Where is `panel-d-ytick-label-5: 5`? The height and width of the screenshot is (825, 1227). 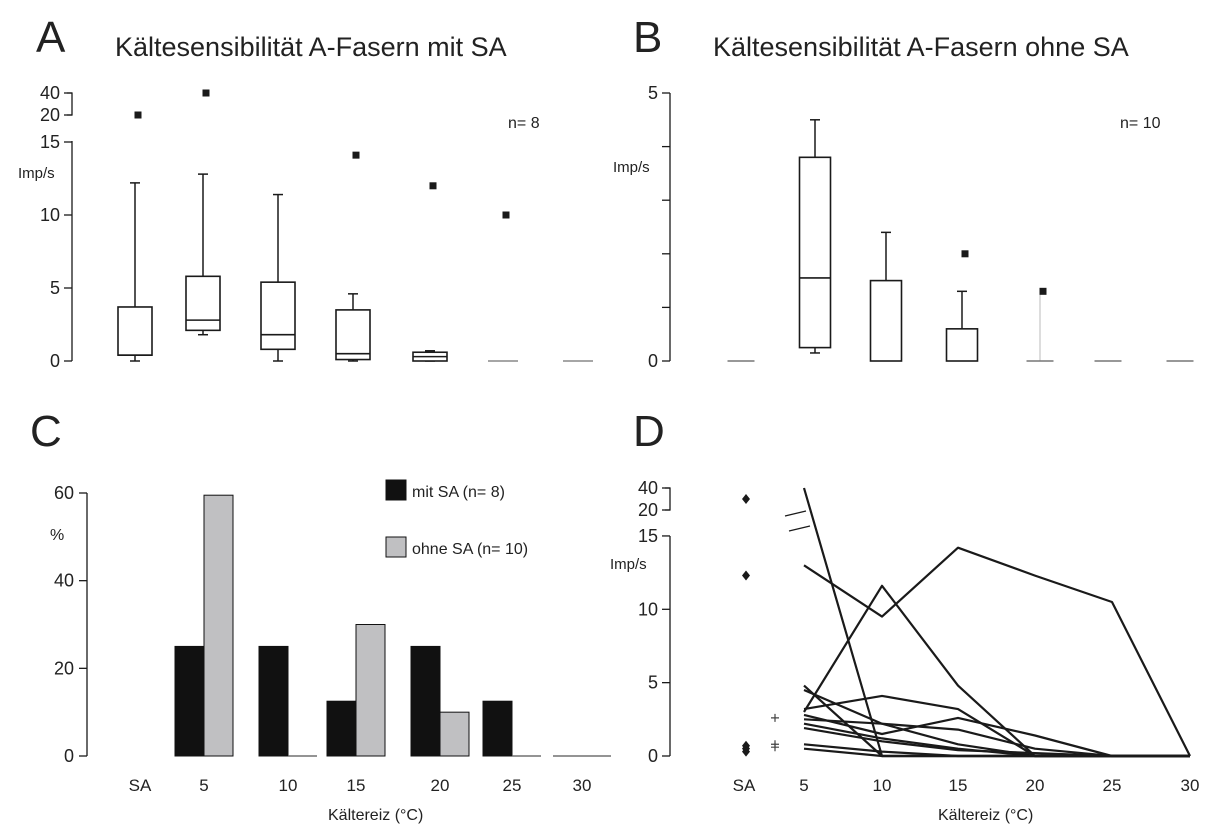
panel-d-ytick-label-5: 5 is located at coordinates (653, 683).